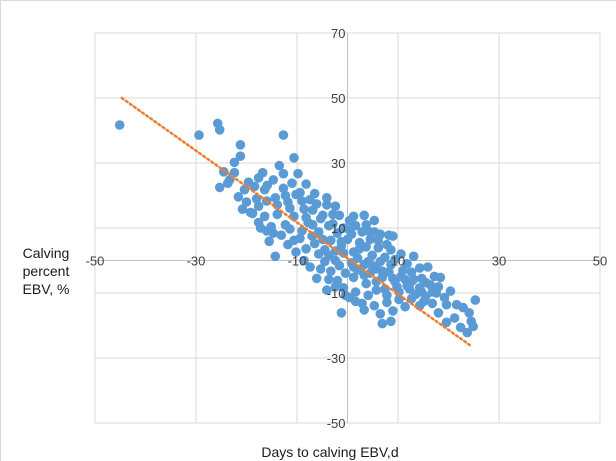  I want to click on y-tick-label: 10, so click(338, 228).